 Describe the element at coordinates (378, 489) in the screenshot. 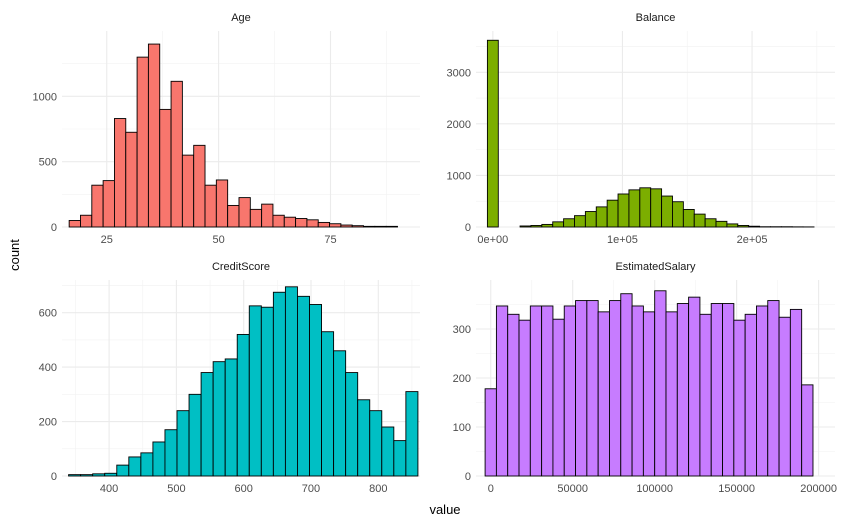

I see `x-tick-label: 800` at that location.